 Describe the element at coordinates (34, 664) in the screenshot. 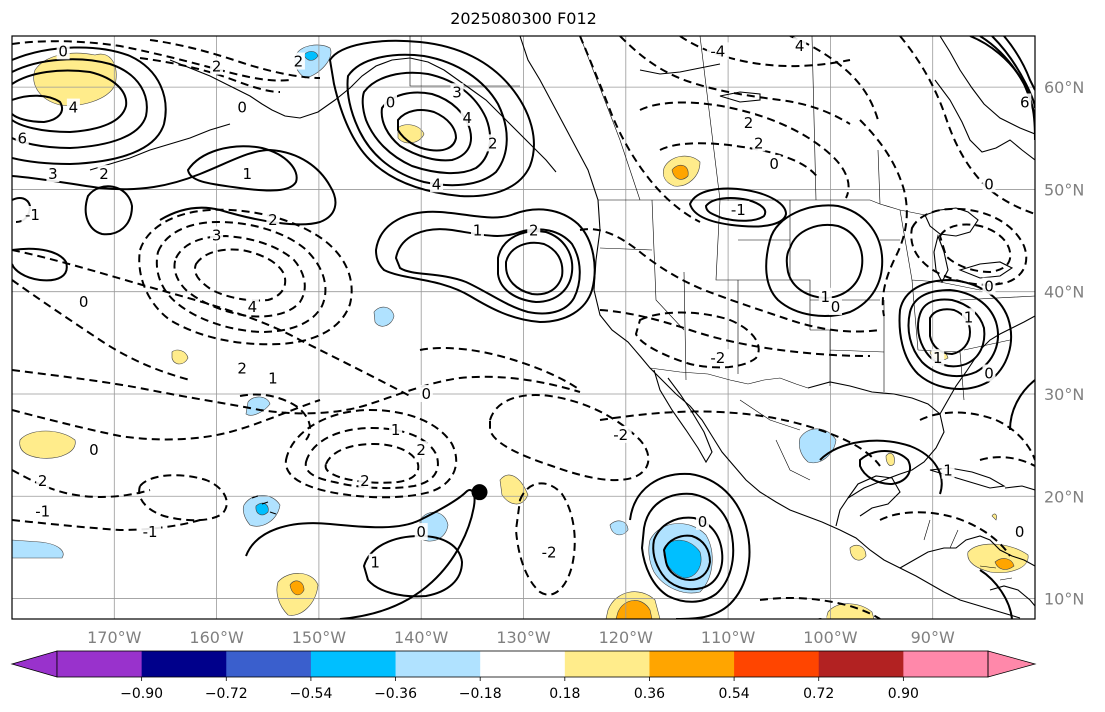

I see `colorbar-under-triangle` at that location.